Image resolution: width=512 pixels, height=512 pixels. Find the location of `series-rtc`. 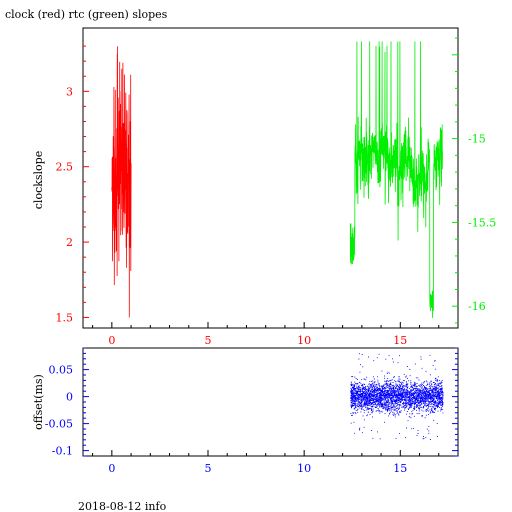

series-rtc is located at coordinates (396, 180).